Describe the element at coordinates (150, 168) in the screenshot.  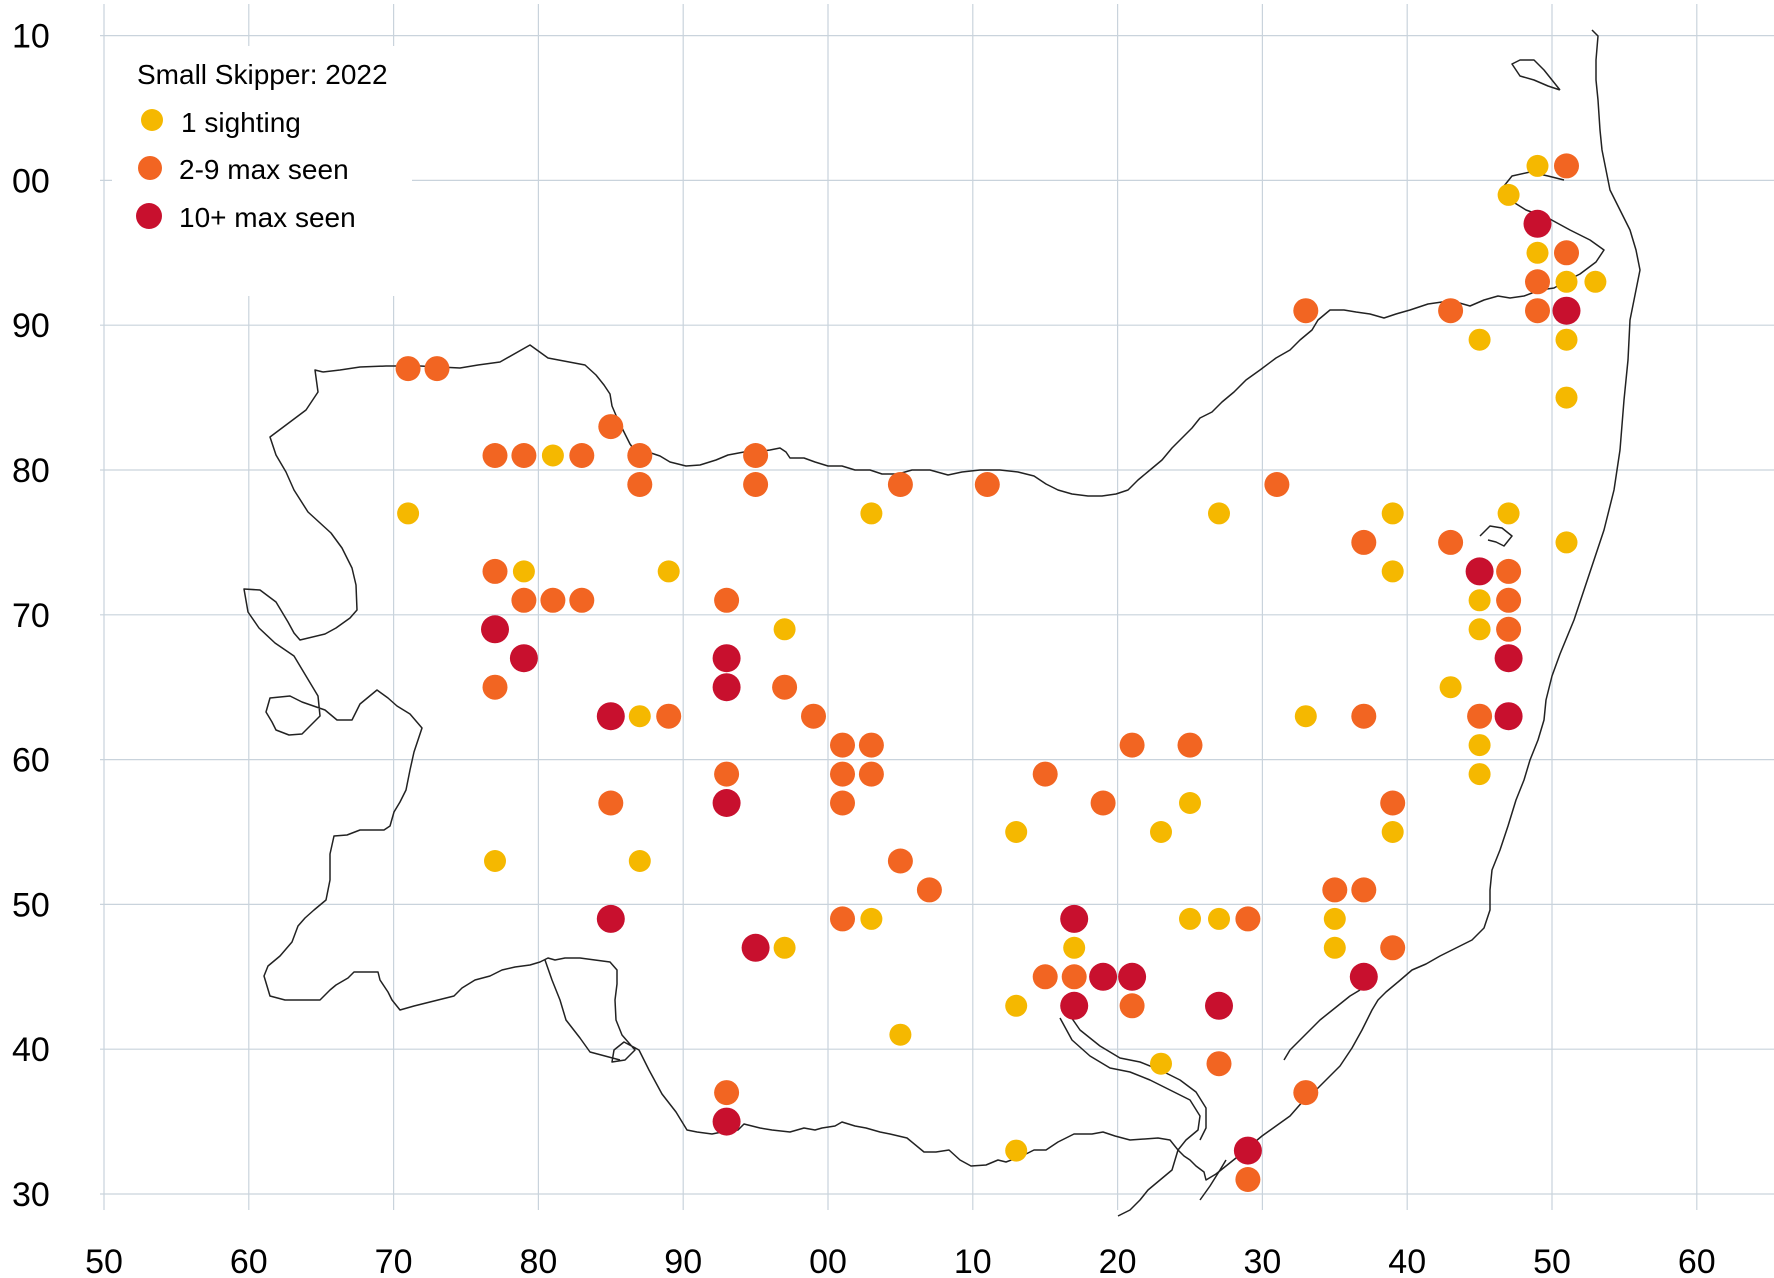
I see `legend-marker-2-9-max-seen` at that location.